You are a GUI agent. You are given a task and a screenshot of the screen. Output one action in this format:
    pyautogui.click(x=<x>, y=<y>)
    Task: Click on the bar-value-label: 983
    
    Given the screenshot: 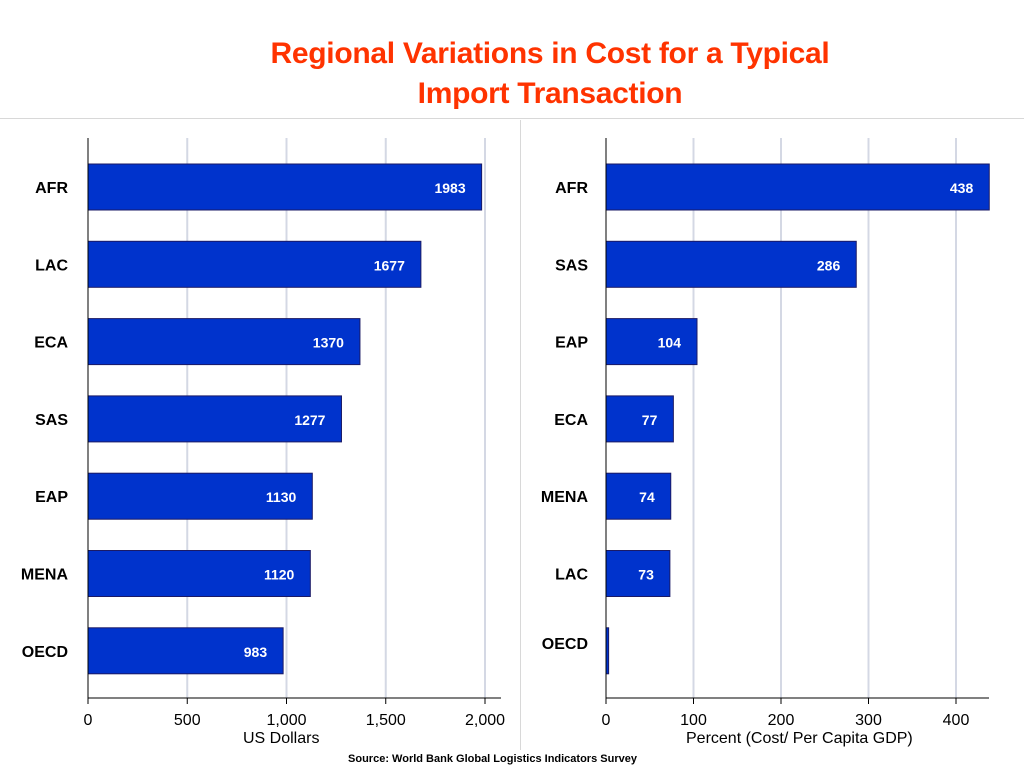 What is the action you would take?
    pyautogui.click(x=256, y=652)
    